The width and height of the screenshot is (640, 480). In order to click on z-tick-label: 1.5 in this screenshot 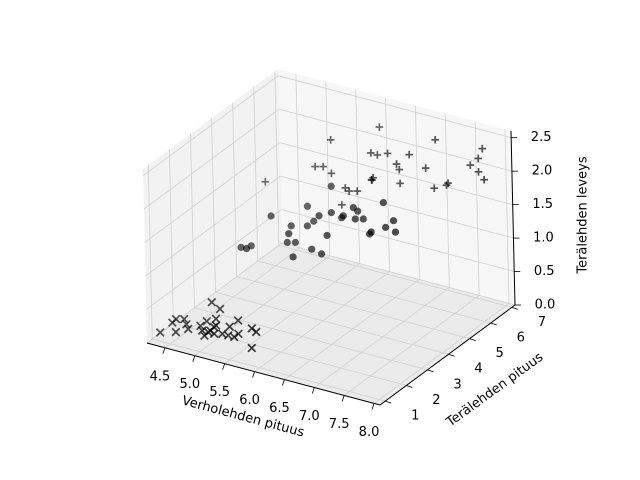, I will do `click(542, 204)`.